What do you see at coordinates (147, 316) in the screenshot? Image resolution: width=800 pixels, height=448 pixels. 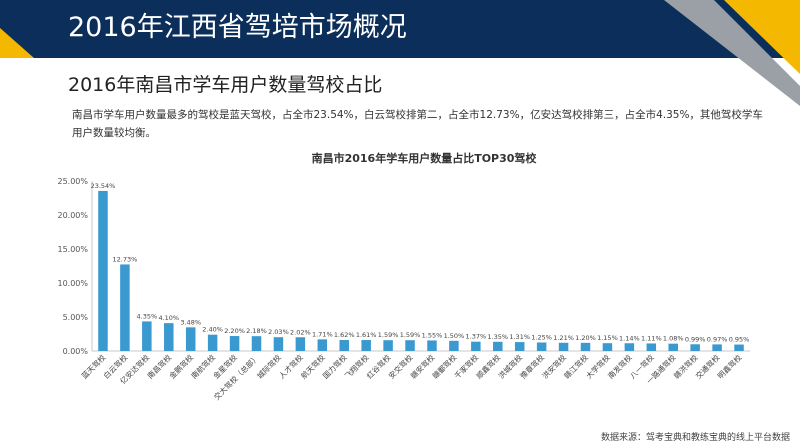 I see `data-label: 4.35%` at bounding box center [147, 316].